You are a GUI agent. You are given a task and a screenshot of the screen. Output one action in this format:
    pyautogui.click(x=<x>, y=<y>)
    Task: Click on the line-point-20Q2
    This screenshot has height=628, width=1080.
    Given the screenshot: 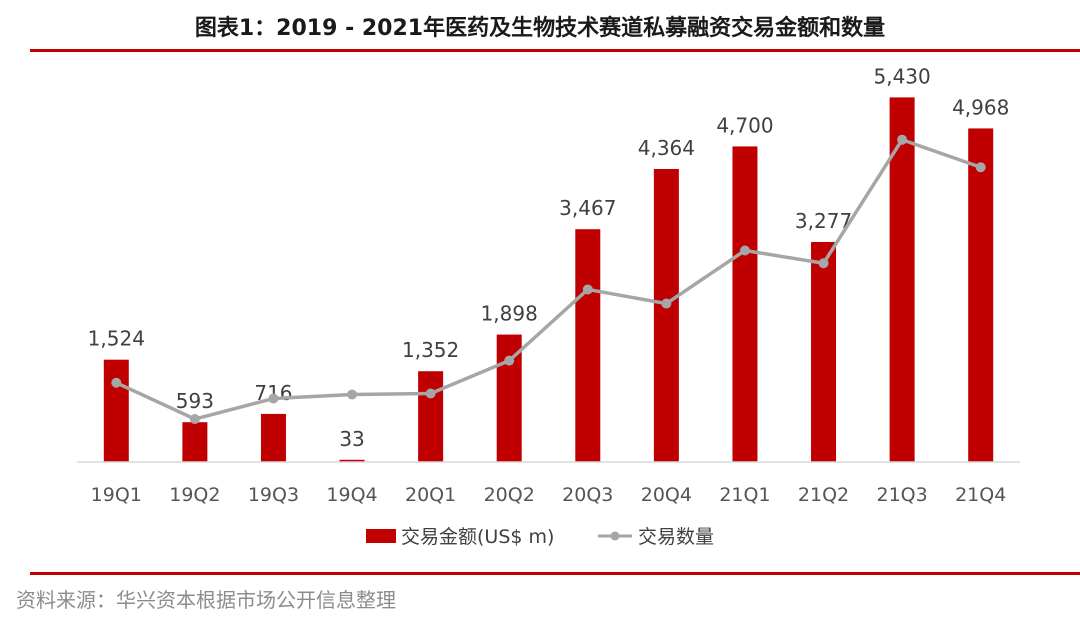 What is the action you would take?
    pyautogui.click(x=509, y=360)
    